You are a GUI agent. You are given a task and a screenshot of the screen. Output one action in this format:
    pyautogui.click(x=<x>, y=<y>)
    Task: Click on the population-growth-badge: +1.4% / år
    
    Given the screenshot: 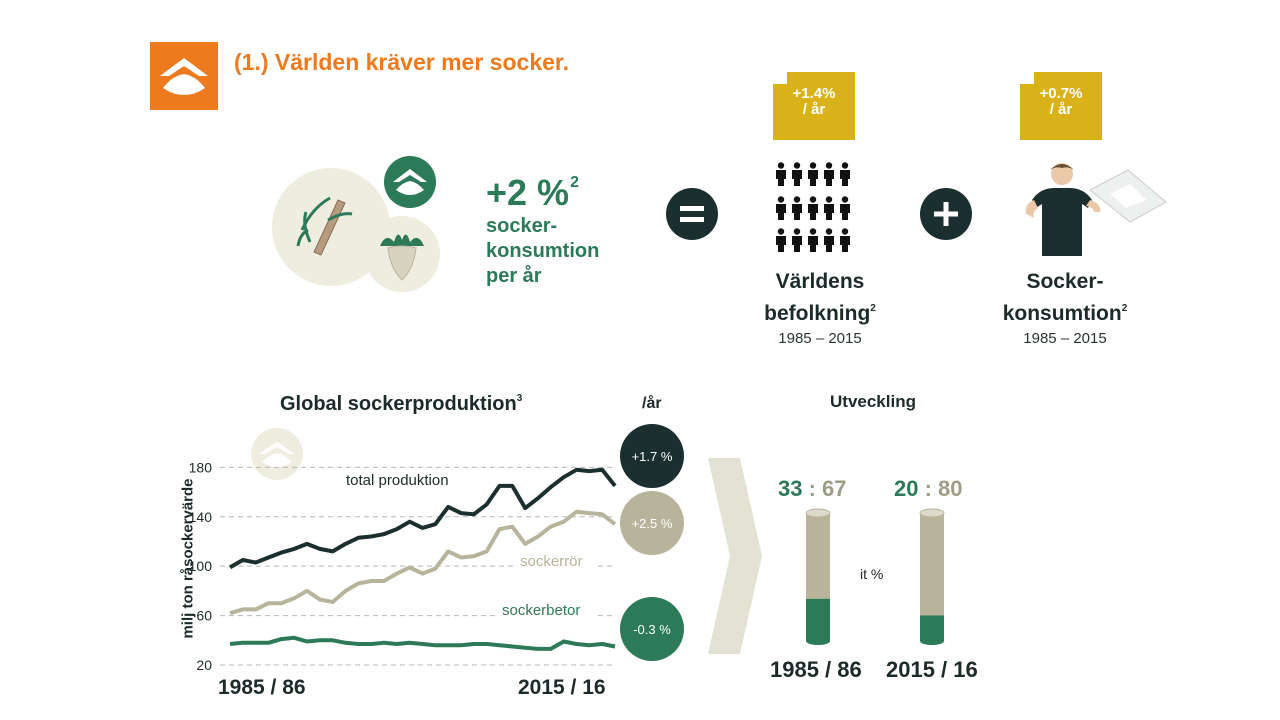 What is the action you would take?
    pyautogui.click(x=814, y=106)
    